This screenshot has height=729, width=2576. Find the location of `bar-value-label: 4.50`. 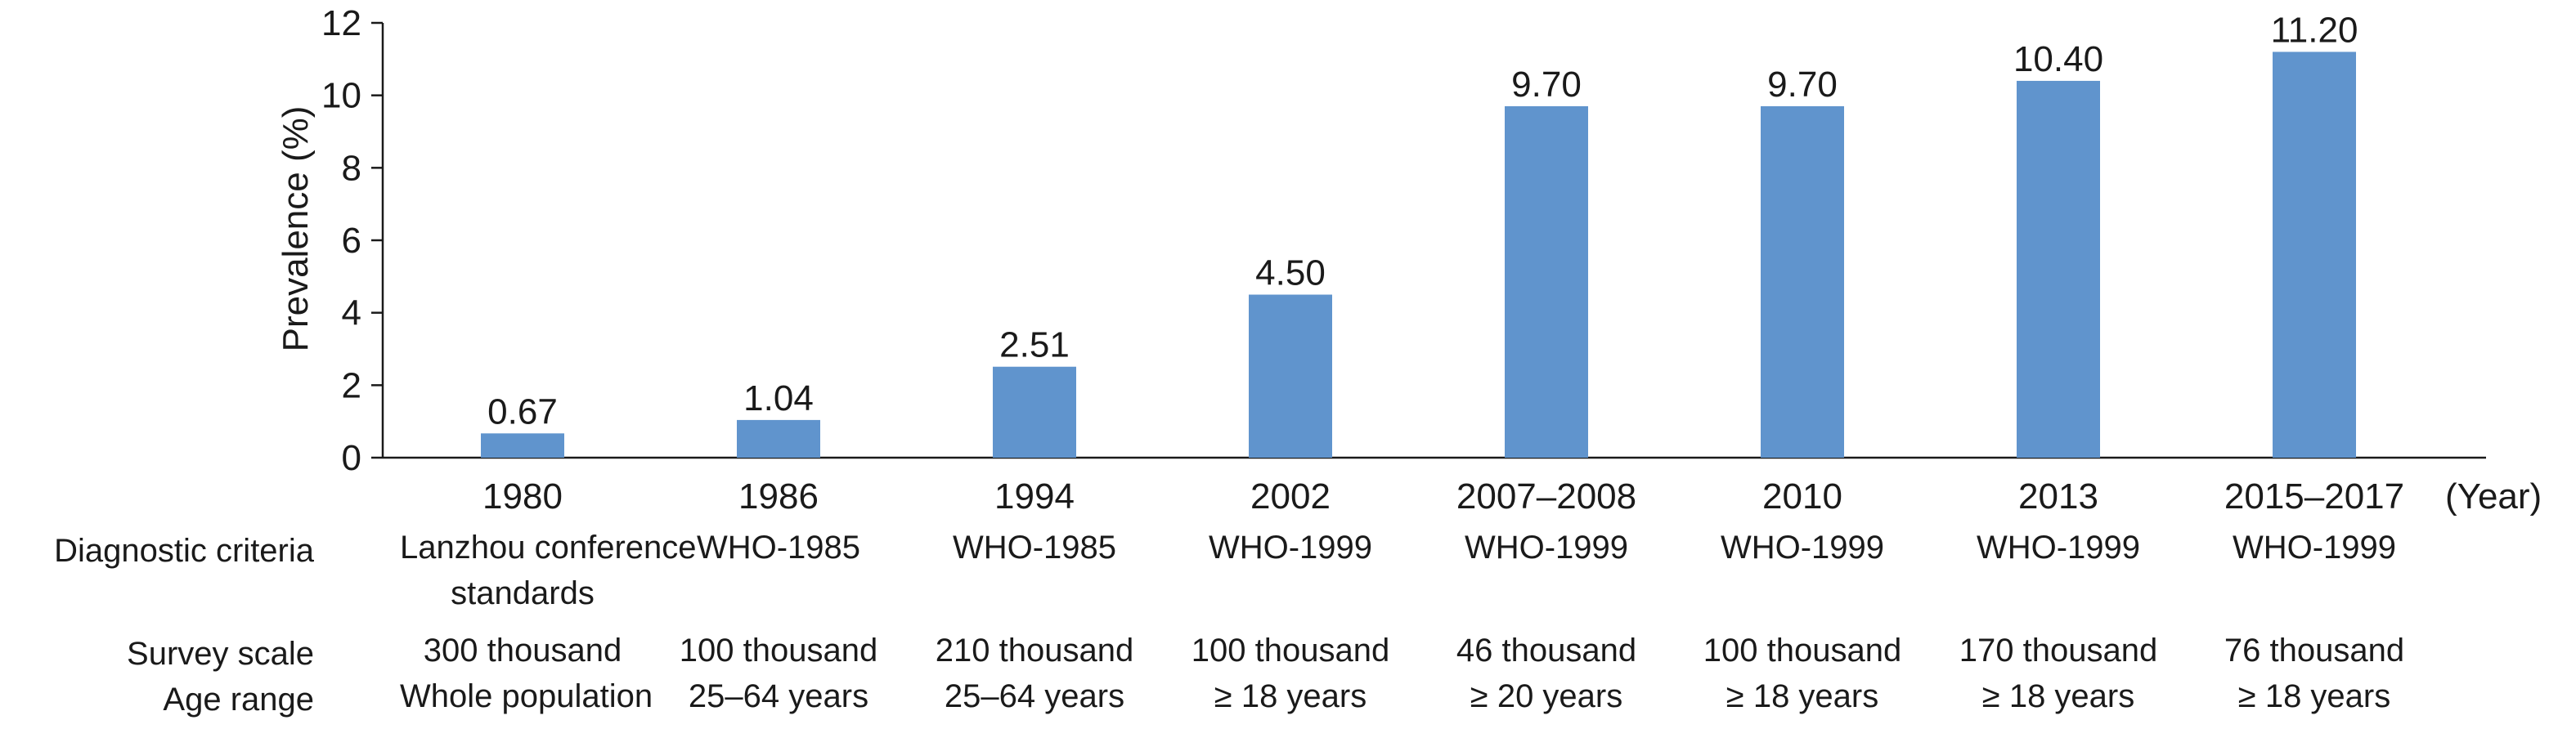

bar-value-label: 4.50 is located at coordinates (1290, 273).